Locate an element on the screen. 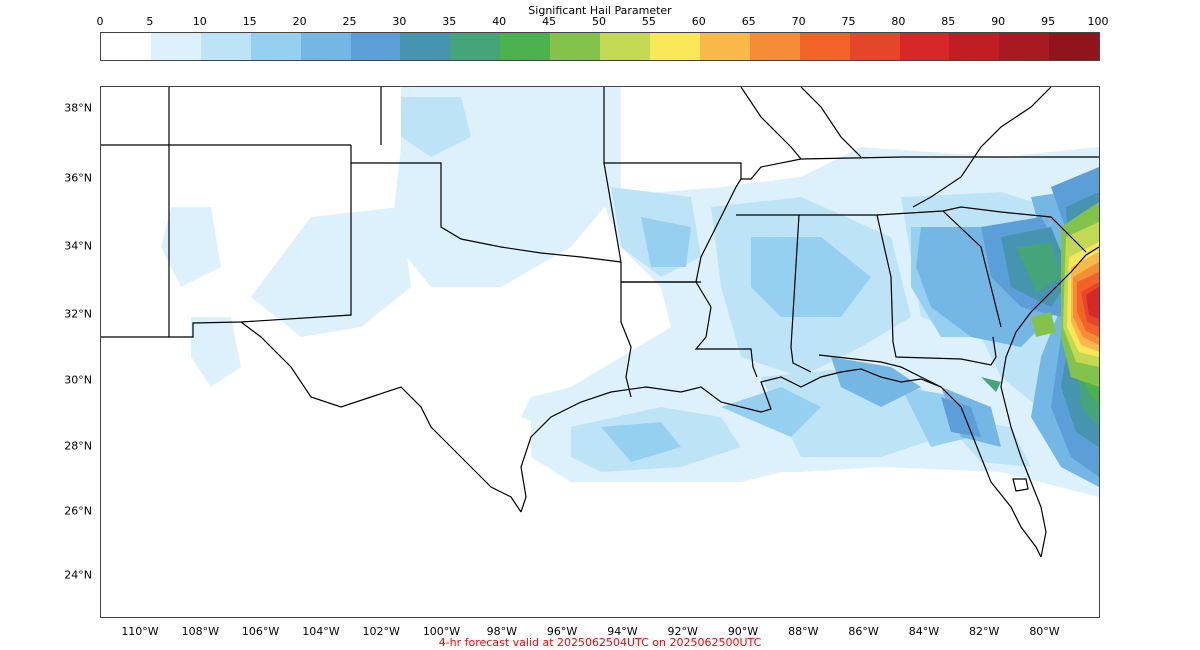 This screenshot has width=1200, height=650. longitude-label: 90°W is located at coordinates (743, 631).